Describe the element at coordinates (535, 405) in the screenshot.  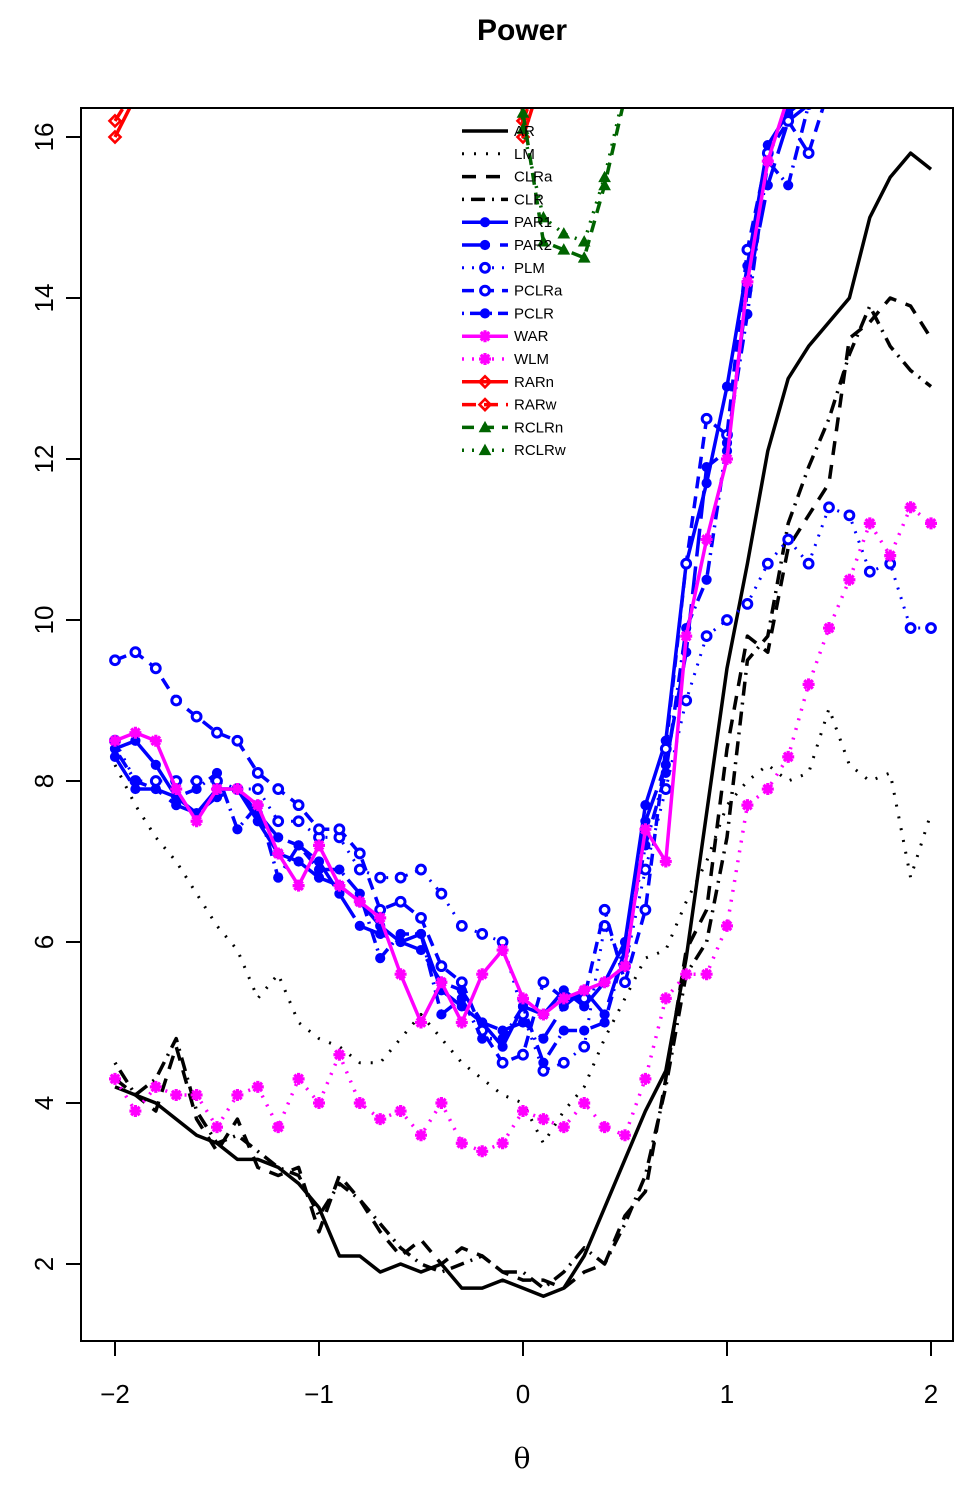
I see `legend-label-rarw: RARw` at that location.